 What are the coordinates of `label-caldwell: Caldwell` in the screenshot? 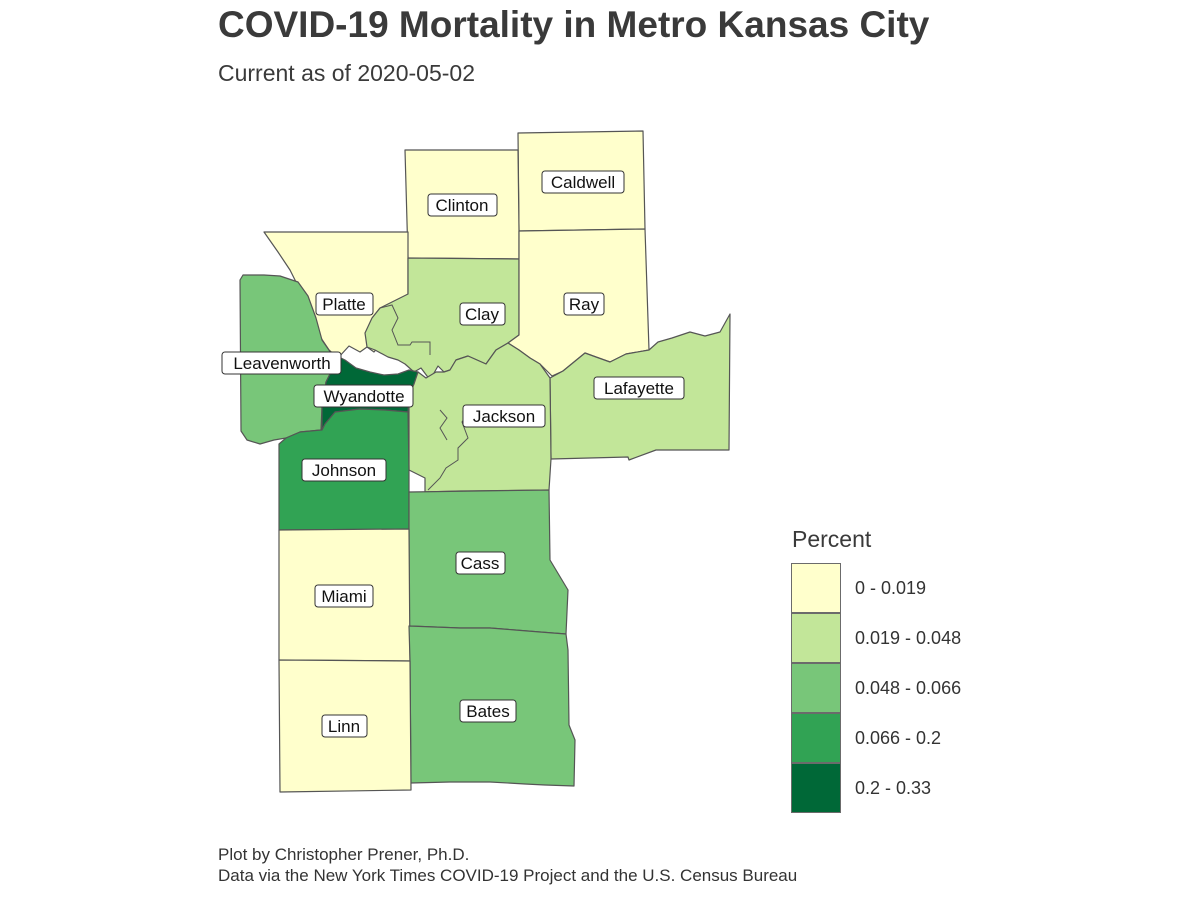 It's located at (583, 182).